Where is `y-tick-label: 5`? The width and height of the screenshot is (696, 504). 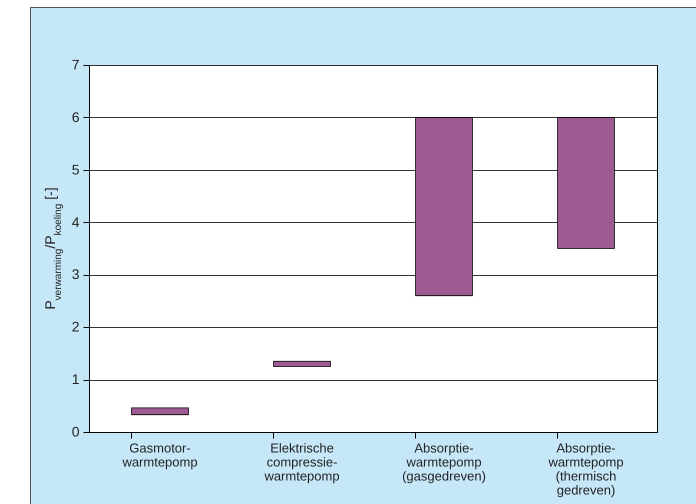 y-tick-label: 5 is located at coordinates (76, 169).